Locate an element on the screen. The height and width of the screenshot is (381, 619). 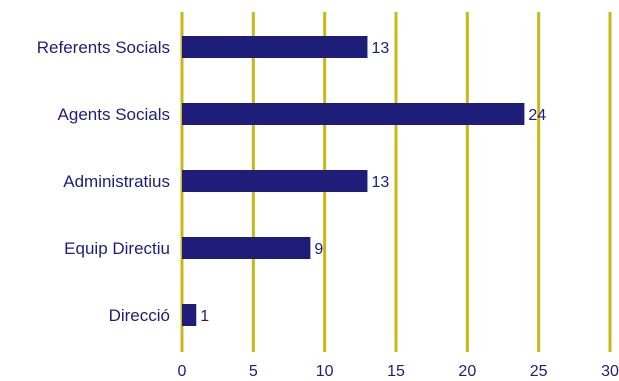
data-label-1: 13 is located at coordinates (380, 48).